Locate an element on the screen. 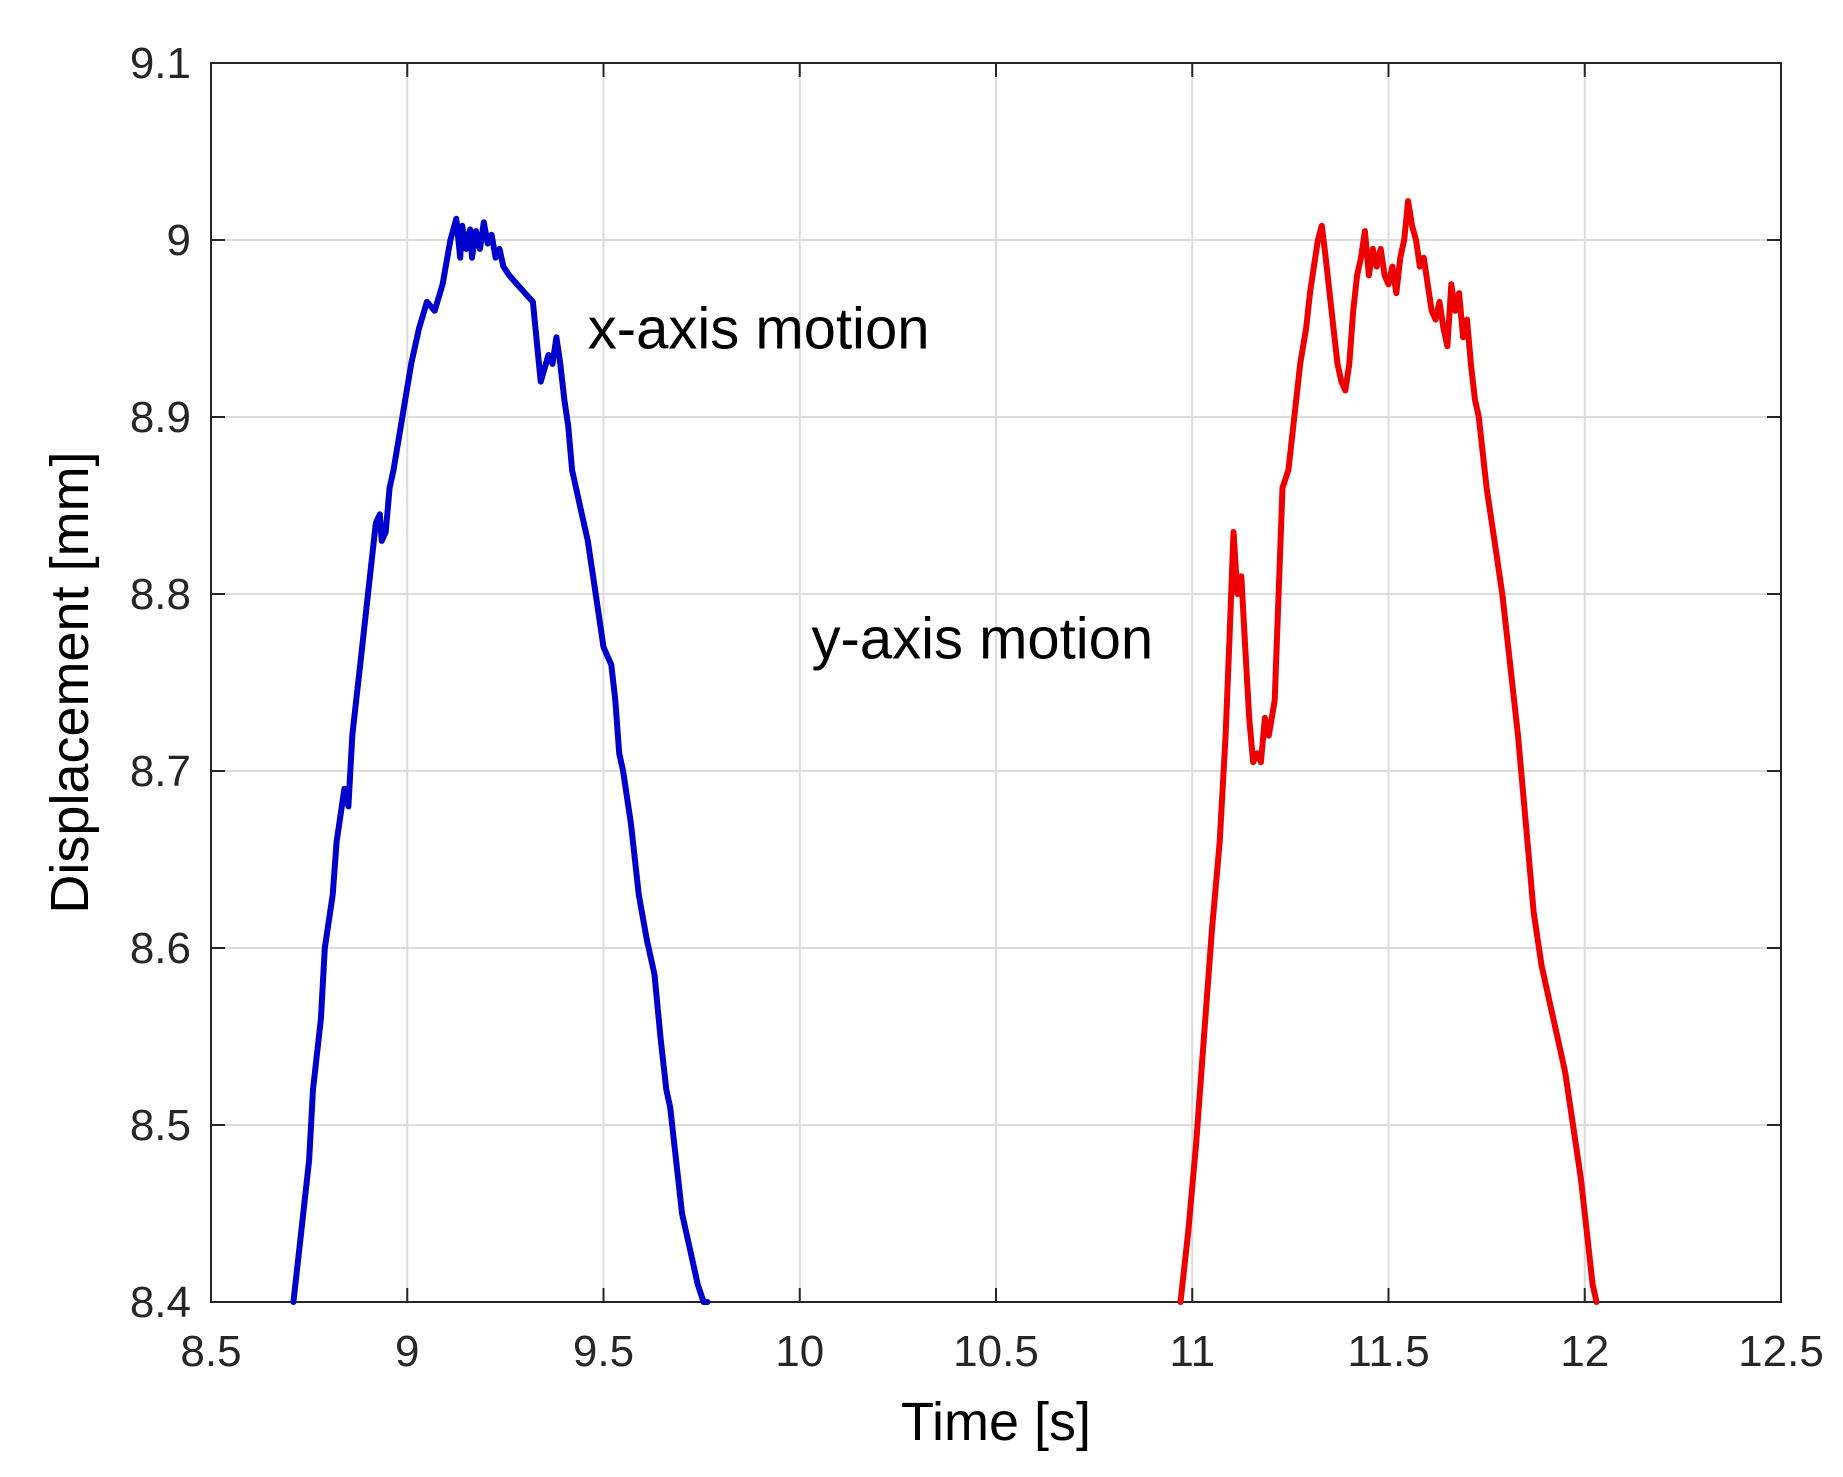  annotation-y-axis-motion: y-axis motion is located at coordinates (983, 638).